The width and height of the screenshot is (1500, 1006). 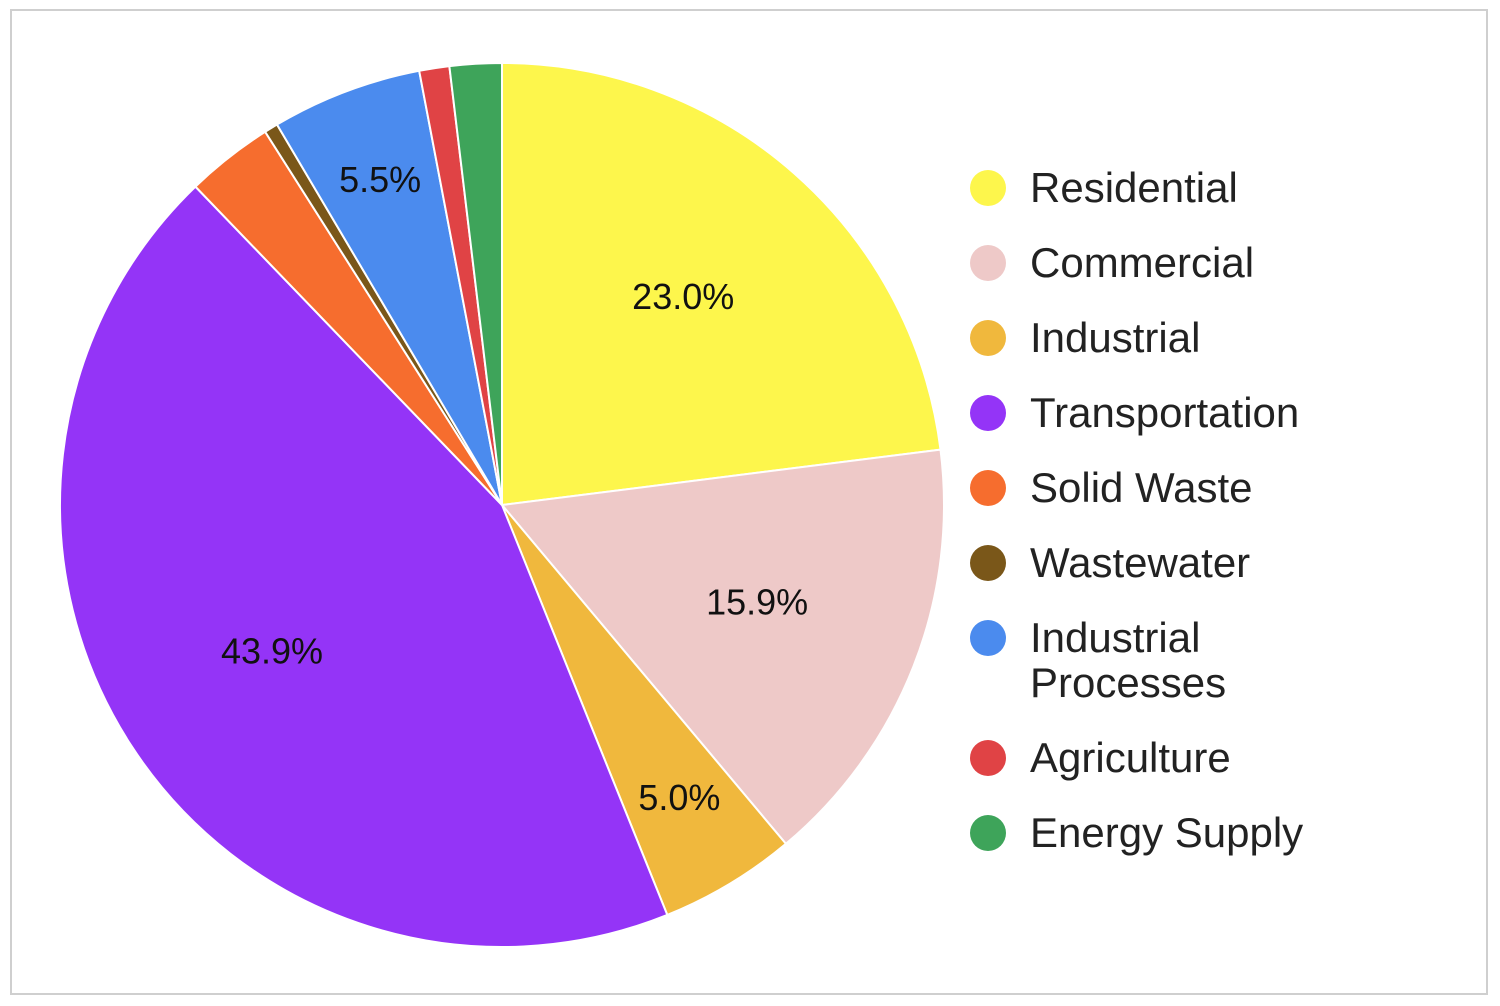 I want to click on data-label-commercial: 15.9%, so click(x=757, y=602).